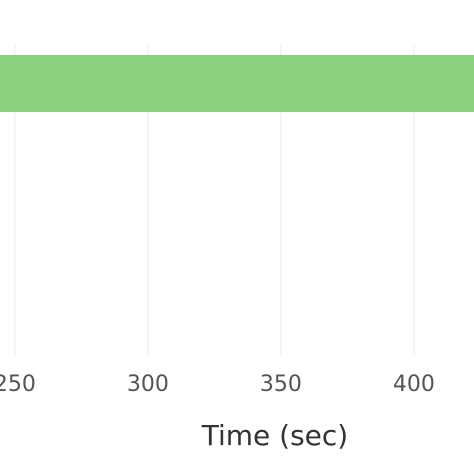 This screenshot has height=474, width=474. Describe the element at coordinates (148, 384) in the screenshot. I see `x-tick-label: 300` at that location.